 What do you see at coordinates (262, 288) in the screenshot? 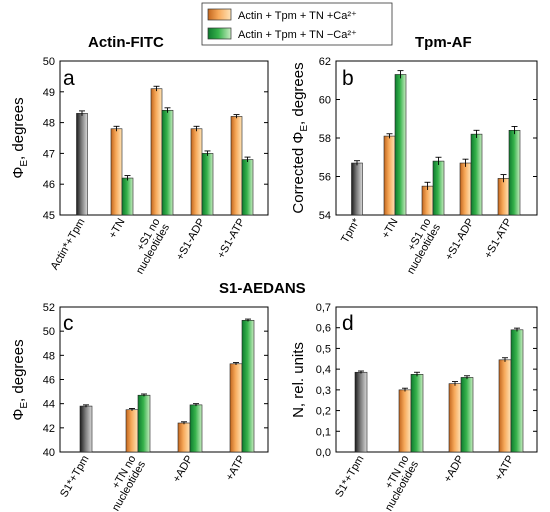
I see `title-s1-aedans: S1-AEDANS` at bounding box center [262, 288].